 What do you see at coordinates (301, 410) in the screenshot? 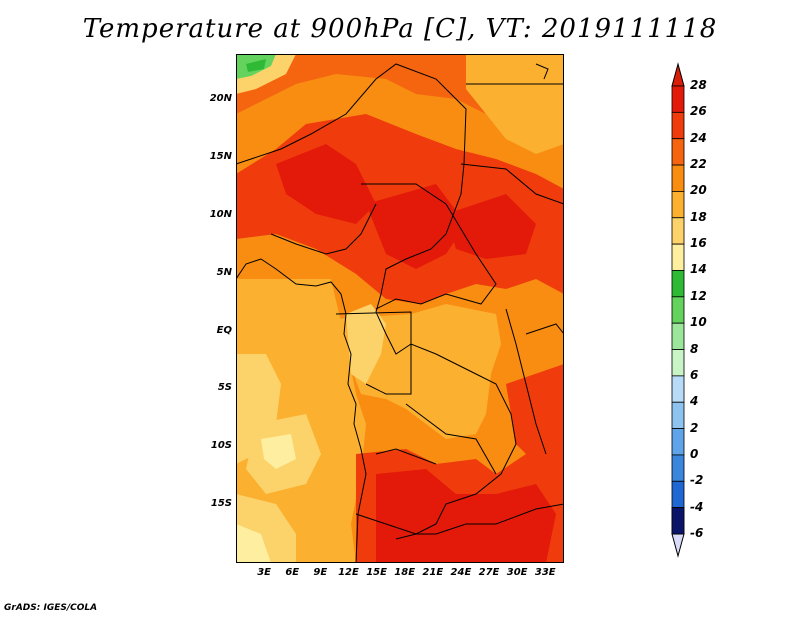
I see `coastline` at bounding box center [301, 410].